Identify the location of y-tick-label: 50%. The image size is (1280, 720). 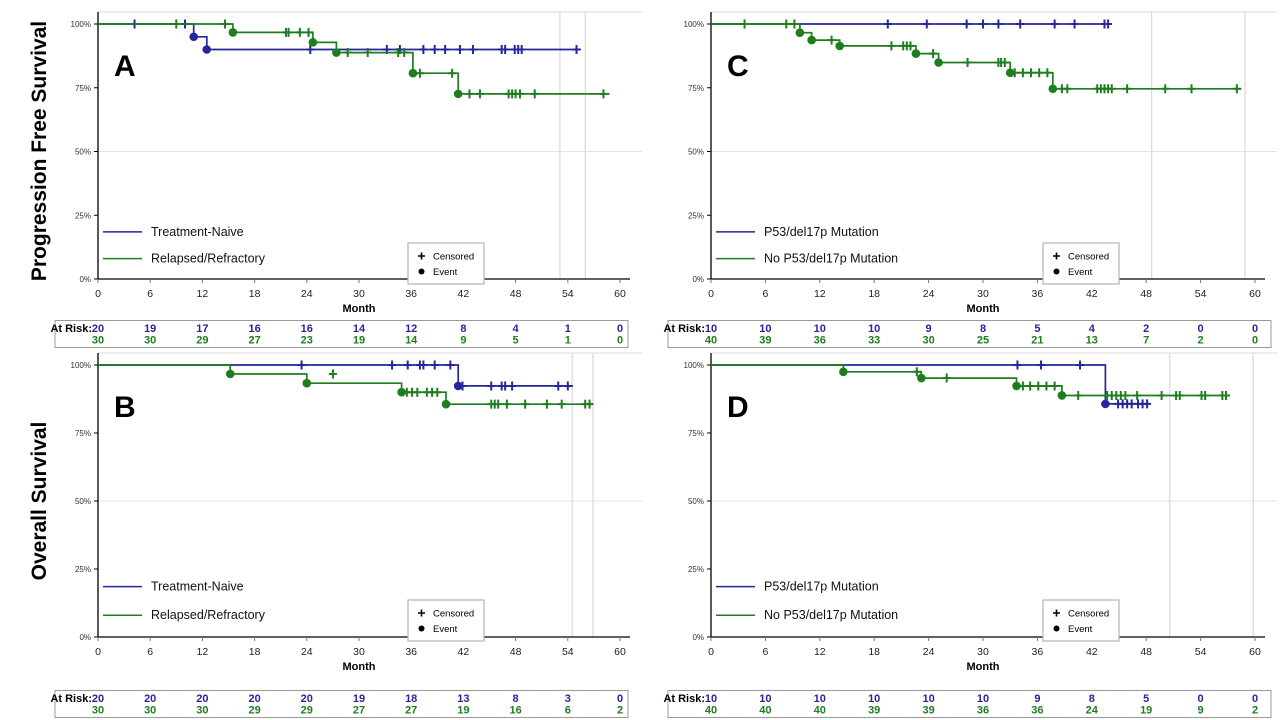
(83, 152).